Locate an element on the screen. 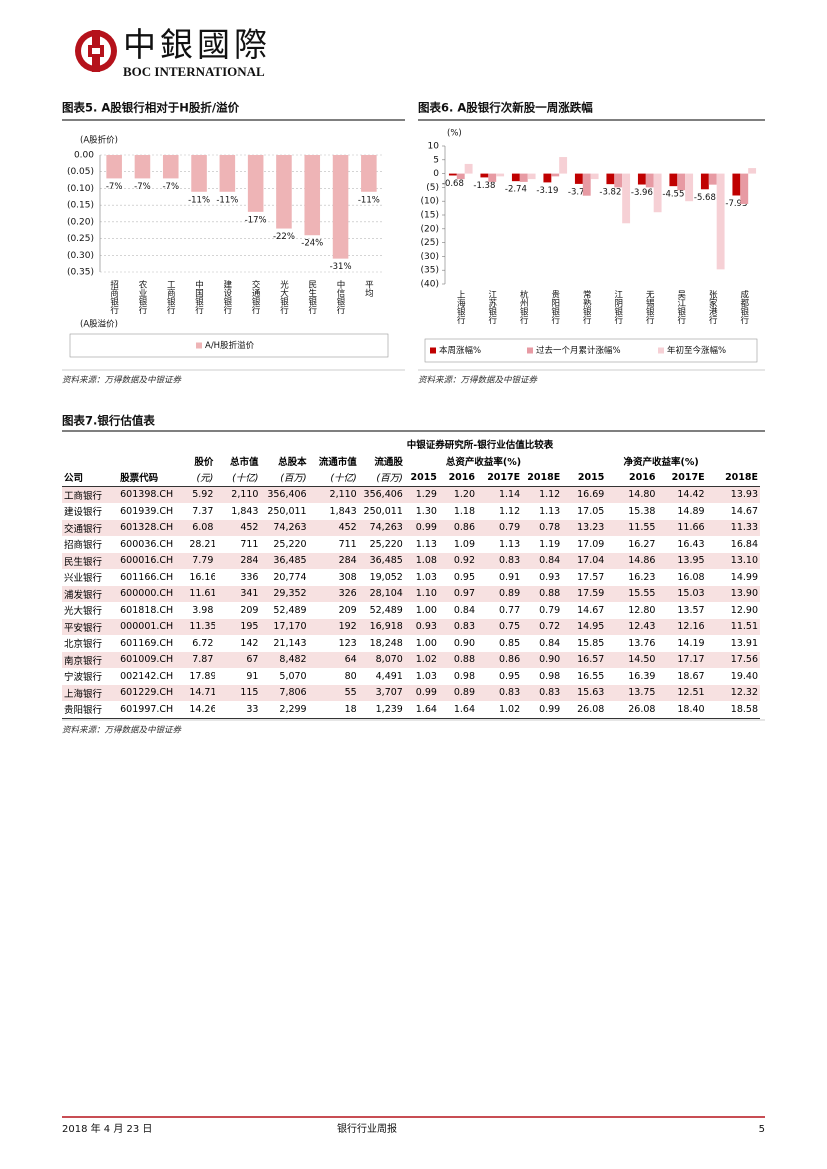 The image size is (827, 1169). table-cell: 15.63 is located at coordinates (584, 692).